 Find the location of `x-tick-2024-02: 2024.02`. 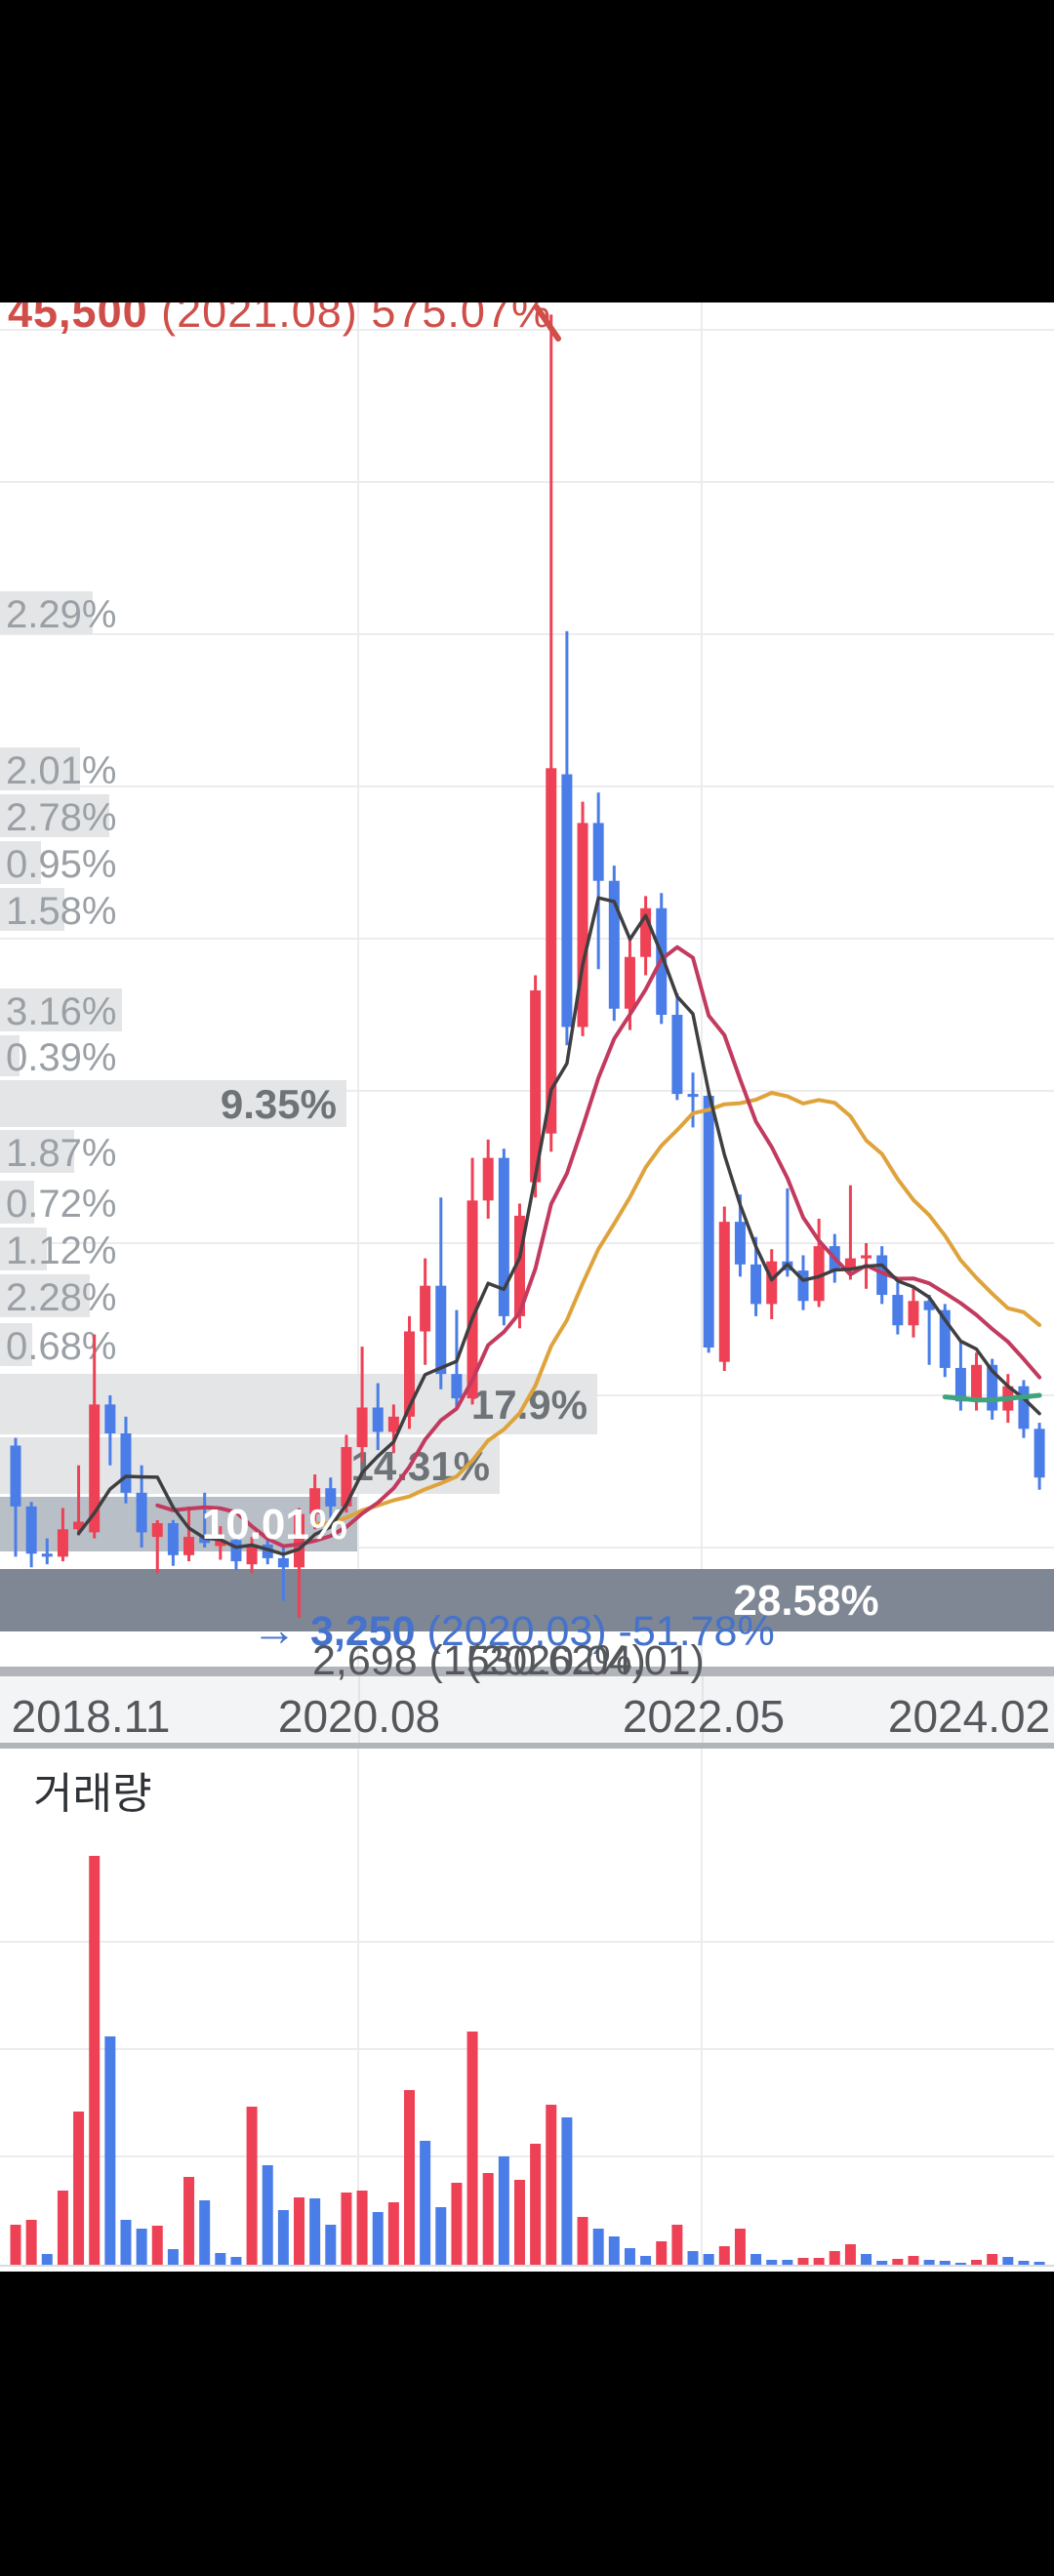

x-tick-2024-02: 2024.02 is located at coordinates (969, 1716).